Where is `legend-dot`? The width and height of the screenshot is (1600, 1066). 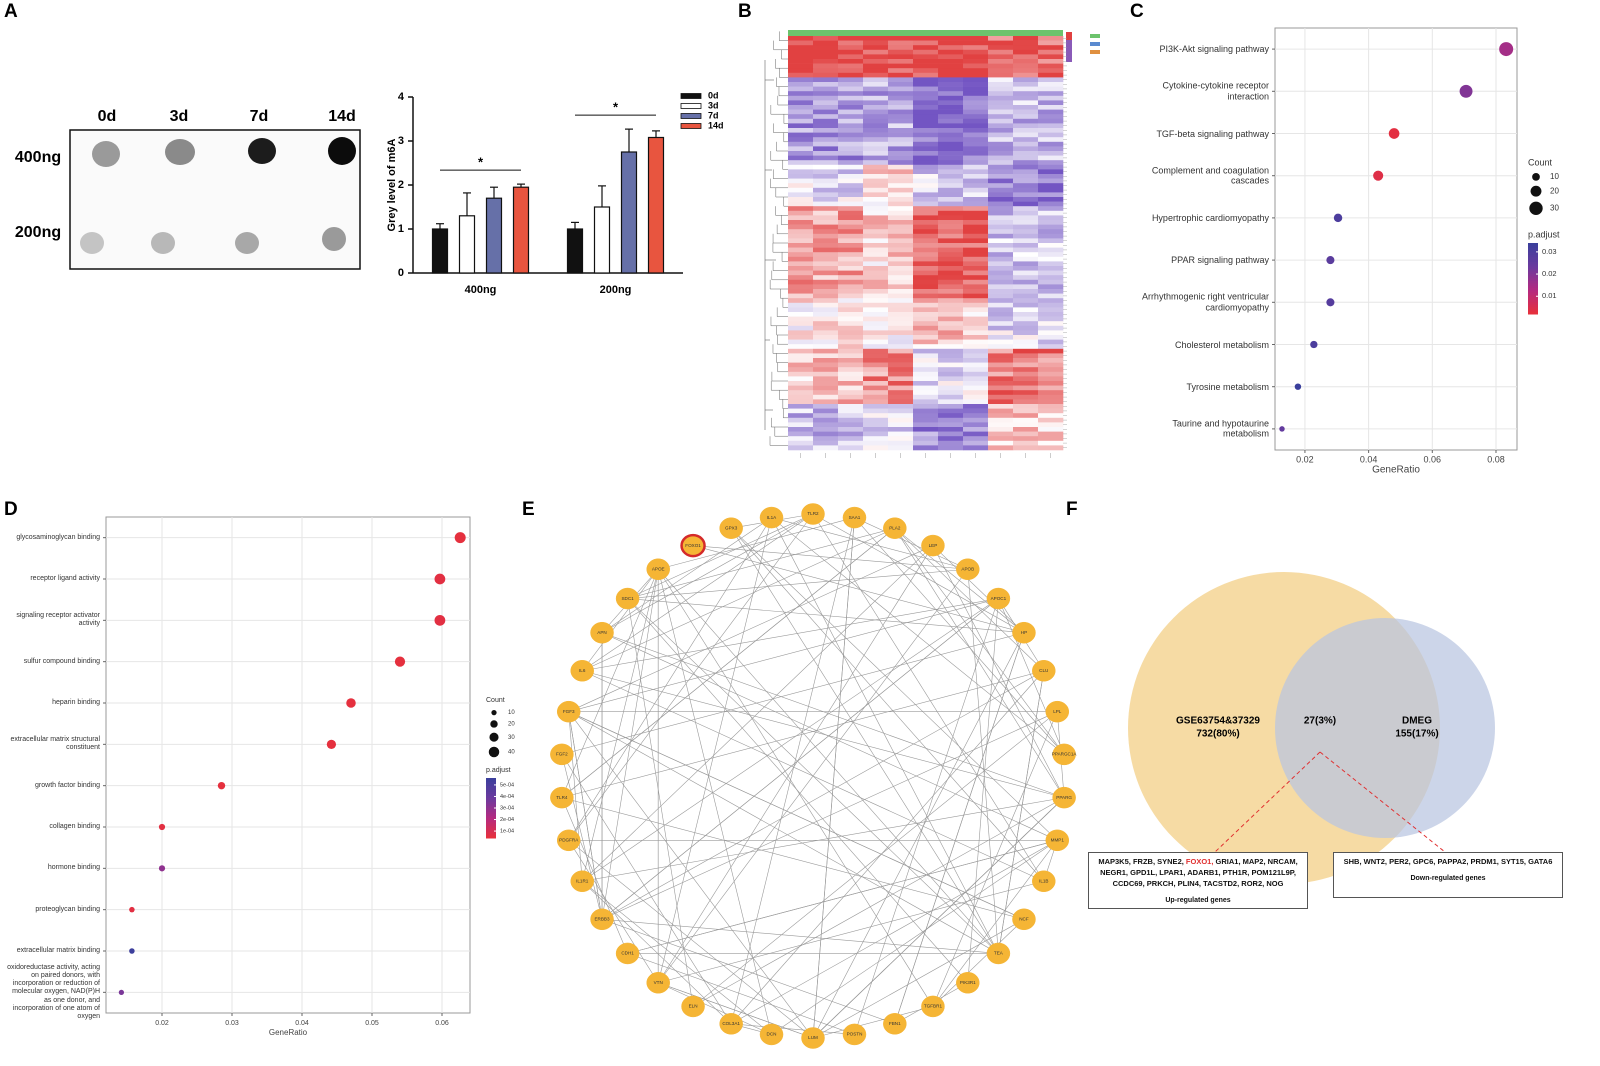 legend-dot is located at coordinates (494, 752).